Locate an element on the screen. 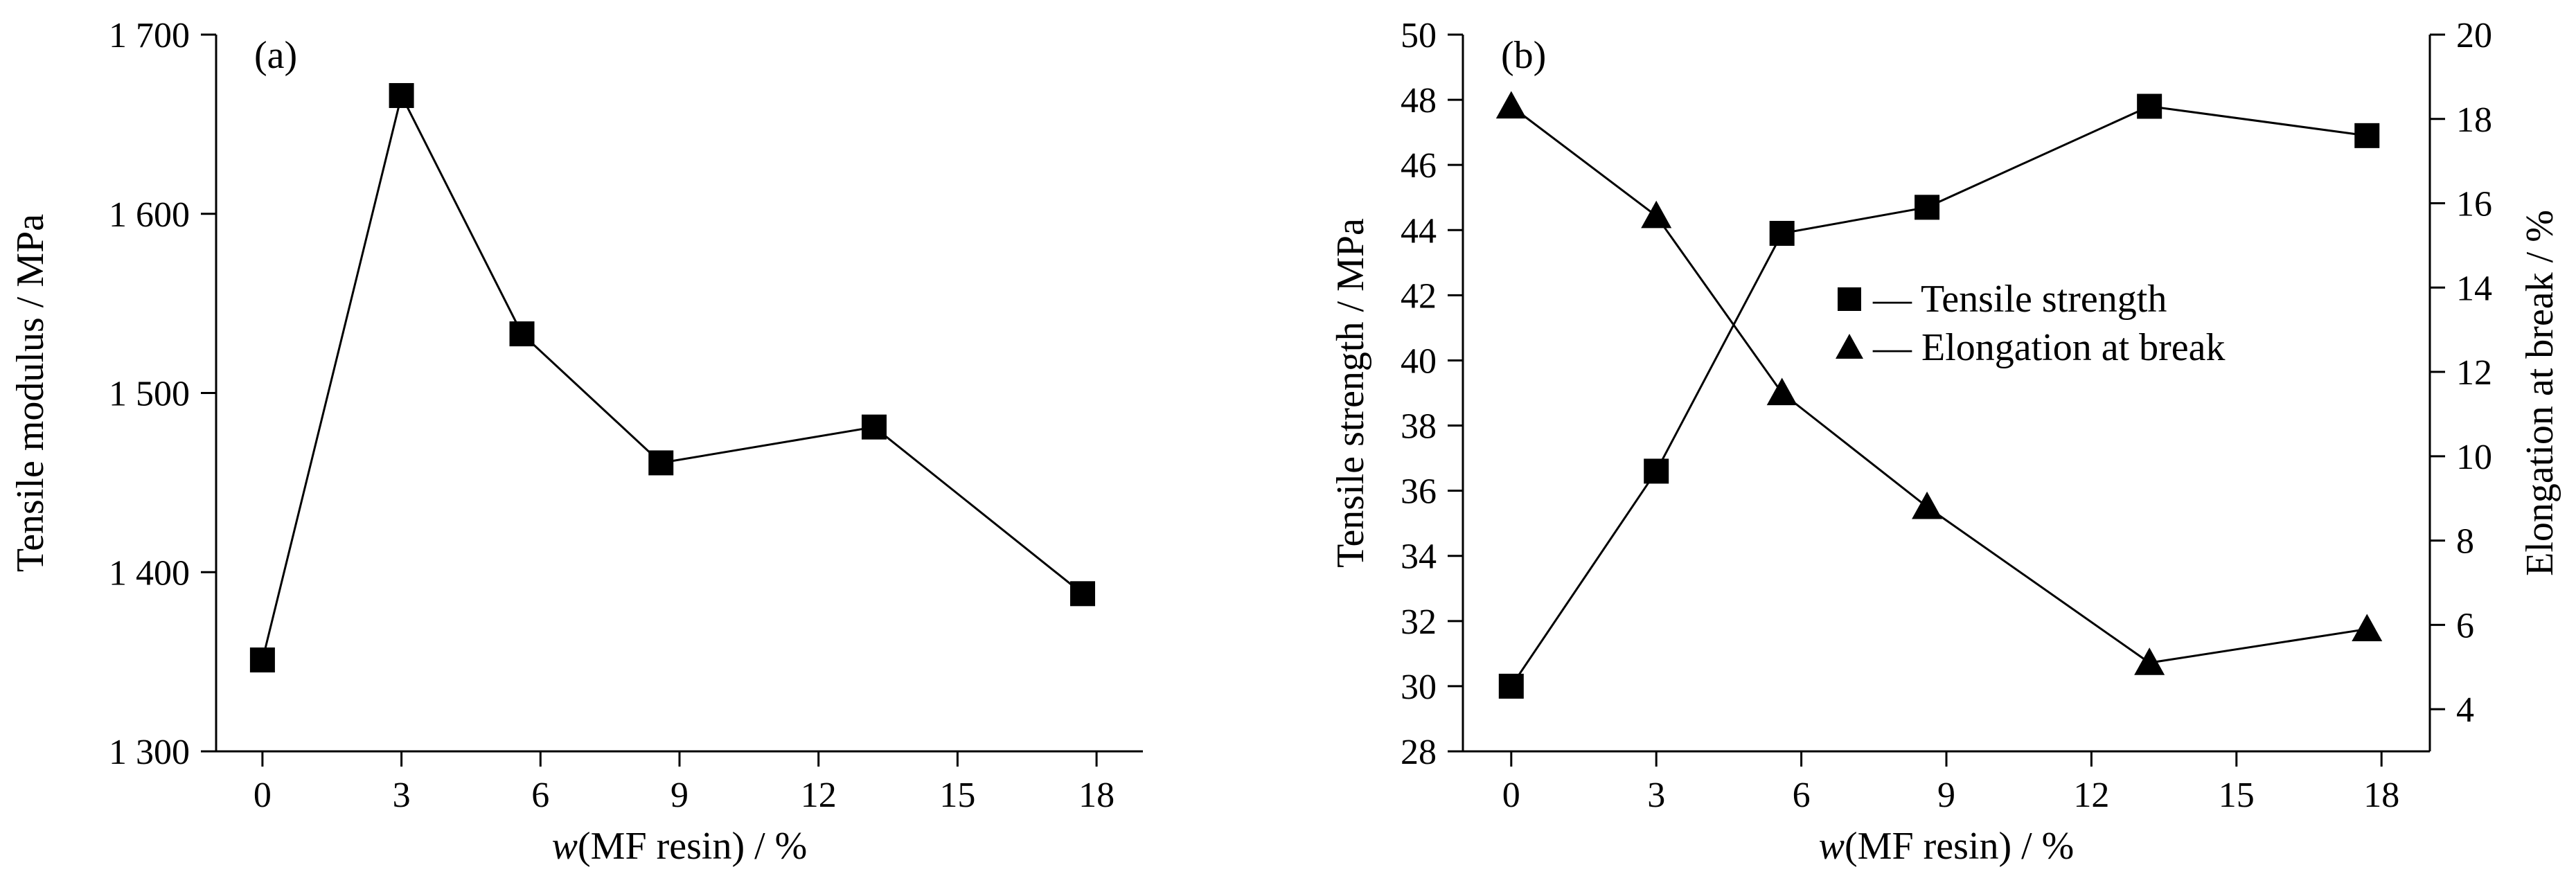 The height and width of the screenshot is (885, 2576). panel-label: (b) is located at coordinates (1523, 55).